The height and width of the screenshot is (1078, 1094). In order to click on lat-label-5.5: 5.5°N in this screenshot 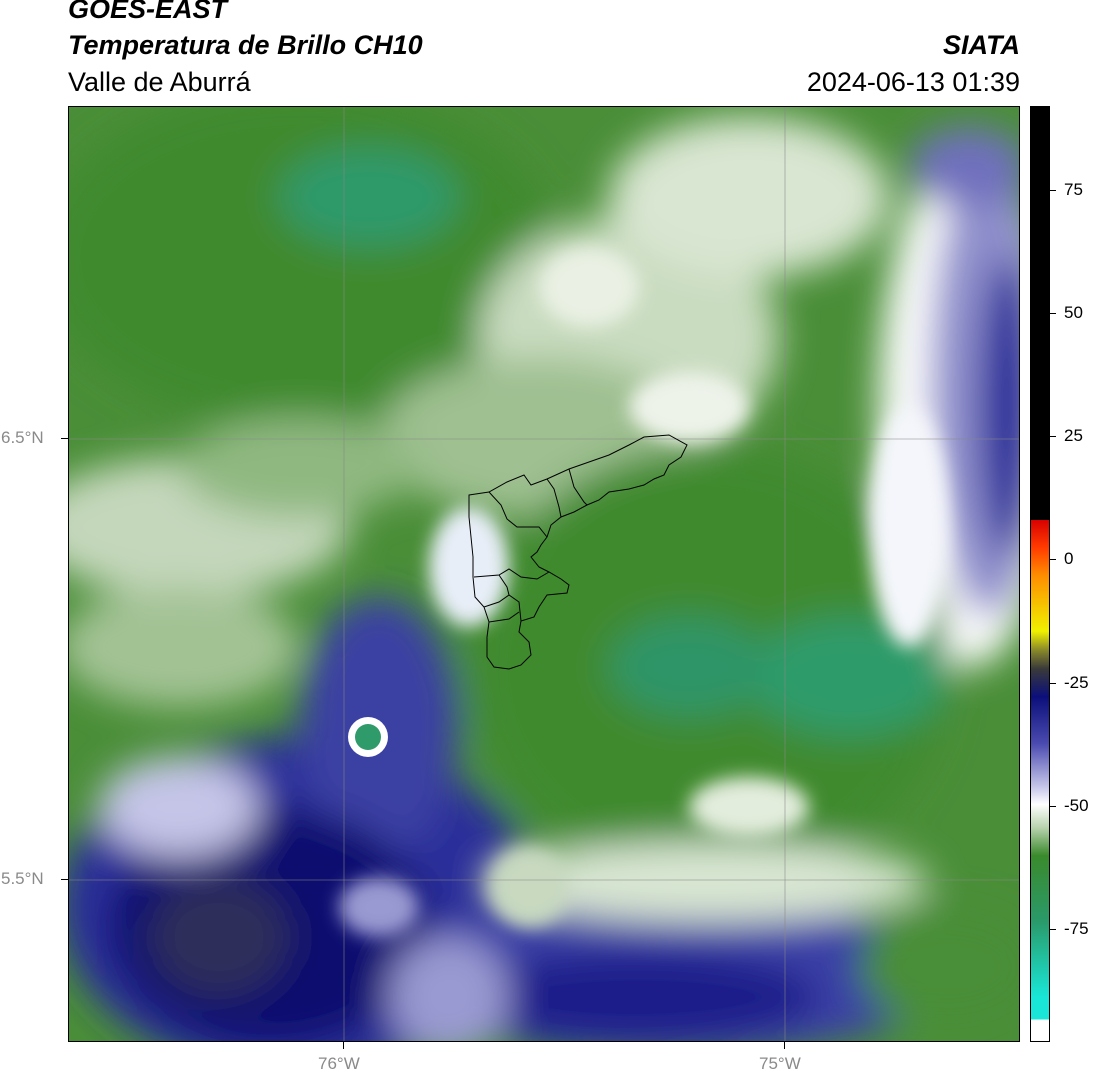, I will do `click(22, 878)`.